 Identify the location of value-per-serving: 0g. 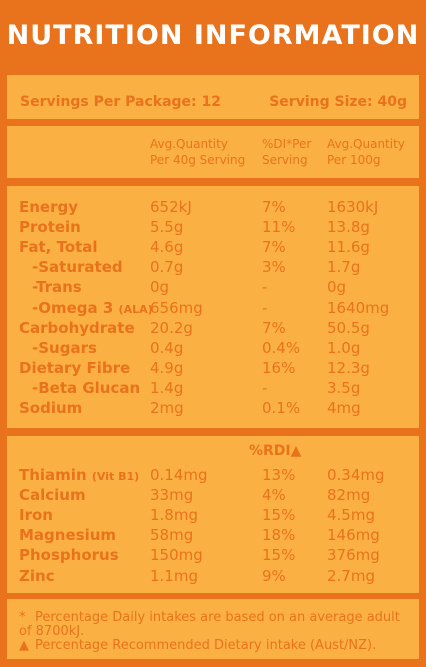
(160, 287).